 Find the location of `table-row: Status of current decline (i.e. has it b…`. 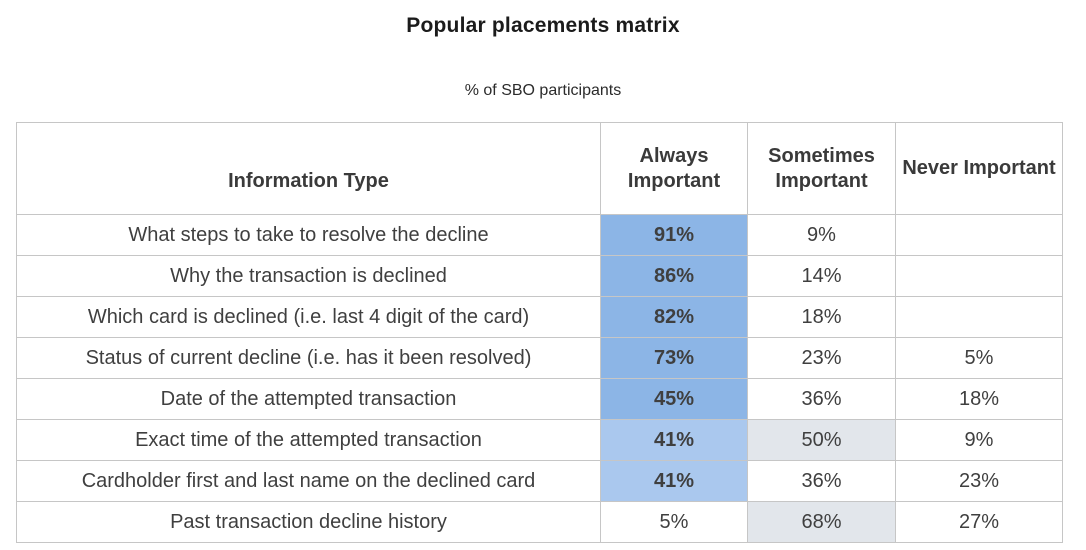

table-row: Status of current decline (i.e. has it b… is located at coordinates (539, 358).